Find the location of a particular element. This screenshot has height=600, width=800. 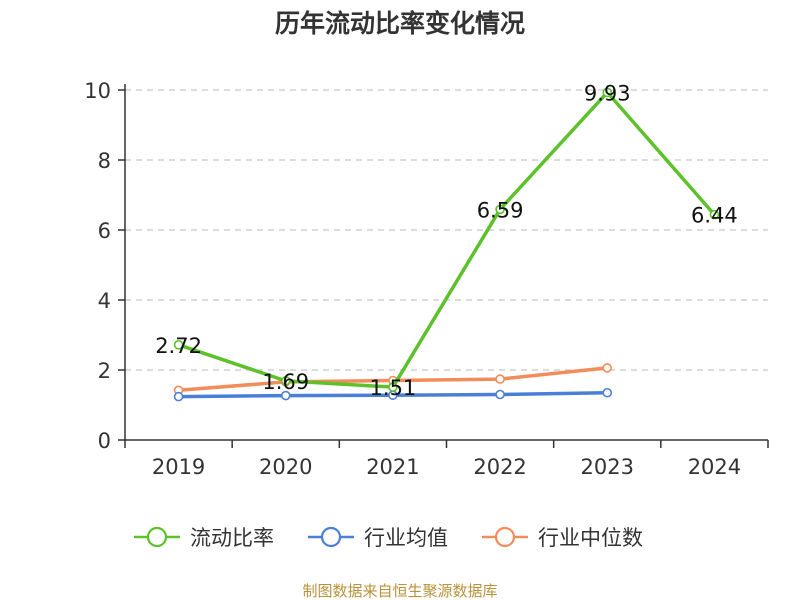

y-axis-tick-labels: 0 2 4 6 8 10 is located at coordinates (97, 266).